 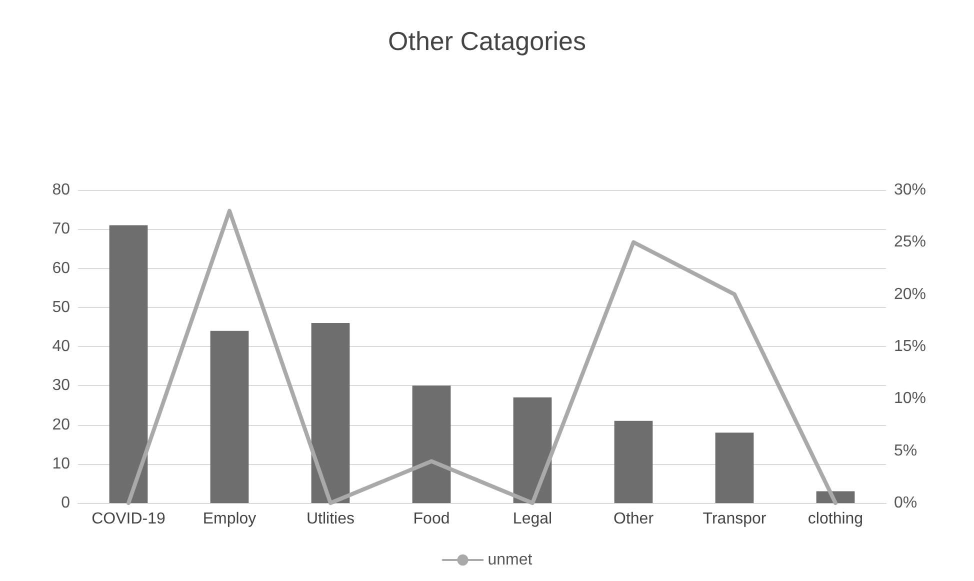 I want to click on x-tick-label: Legal, so click(x=532, y=519).